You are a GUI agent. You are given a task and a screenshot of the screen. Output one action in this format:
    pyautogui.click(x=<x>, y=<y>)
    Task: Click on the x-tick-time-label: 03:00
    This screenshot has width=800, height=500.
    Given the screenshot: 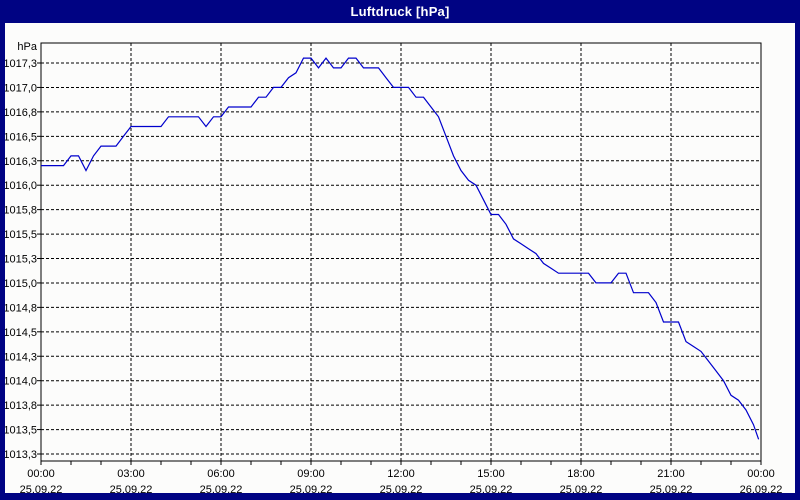 What is the action you would take?
    pyautogui.click(x=131, y=474)
    